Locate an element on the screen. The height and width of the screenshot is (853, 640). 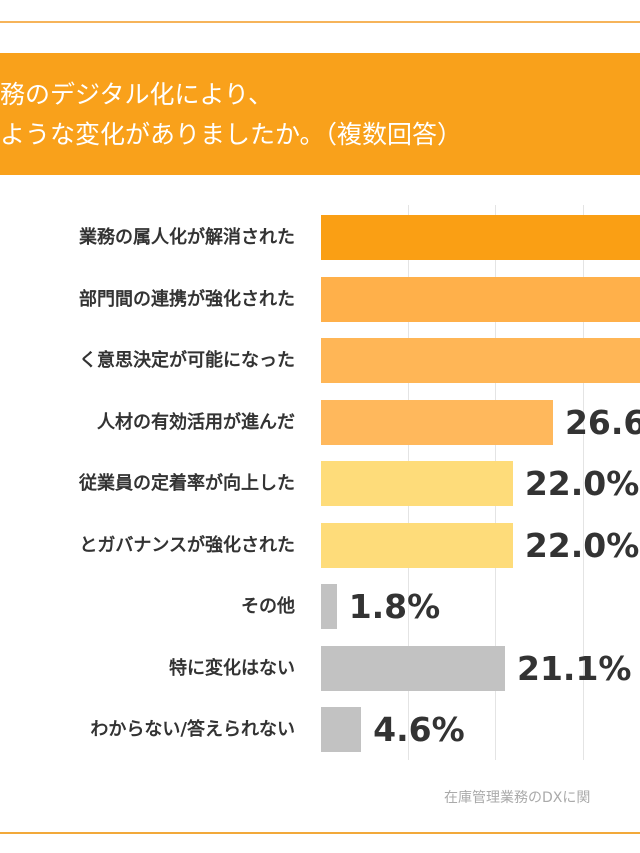
value-label: 26.6 is located at coordinates (602, 422).